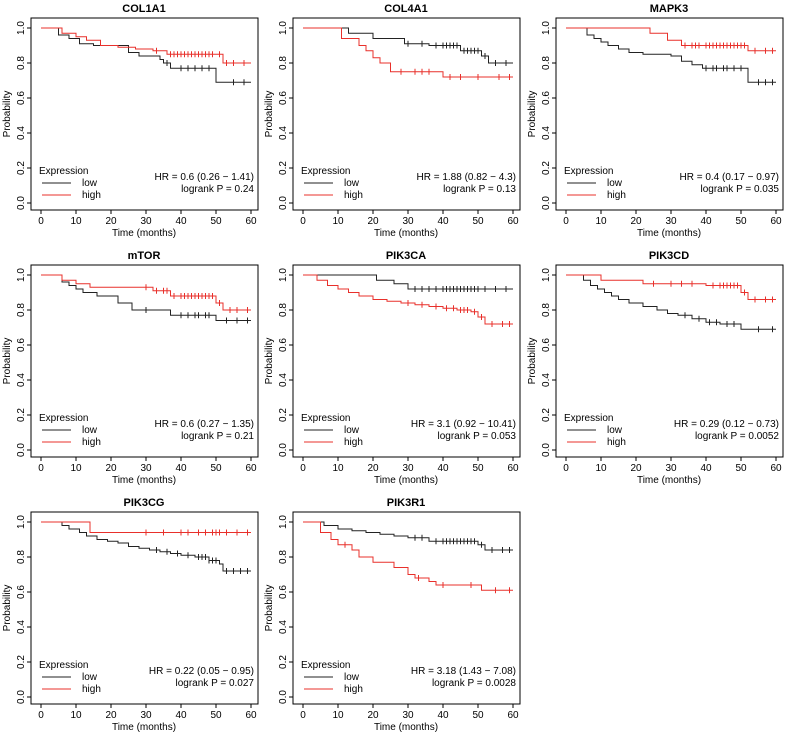 The image size is (788, 741). Describe the element at coordinates (144, 503) in the screenshot. I see `panel-title: PIK3CG` at that location.